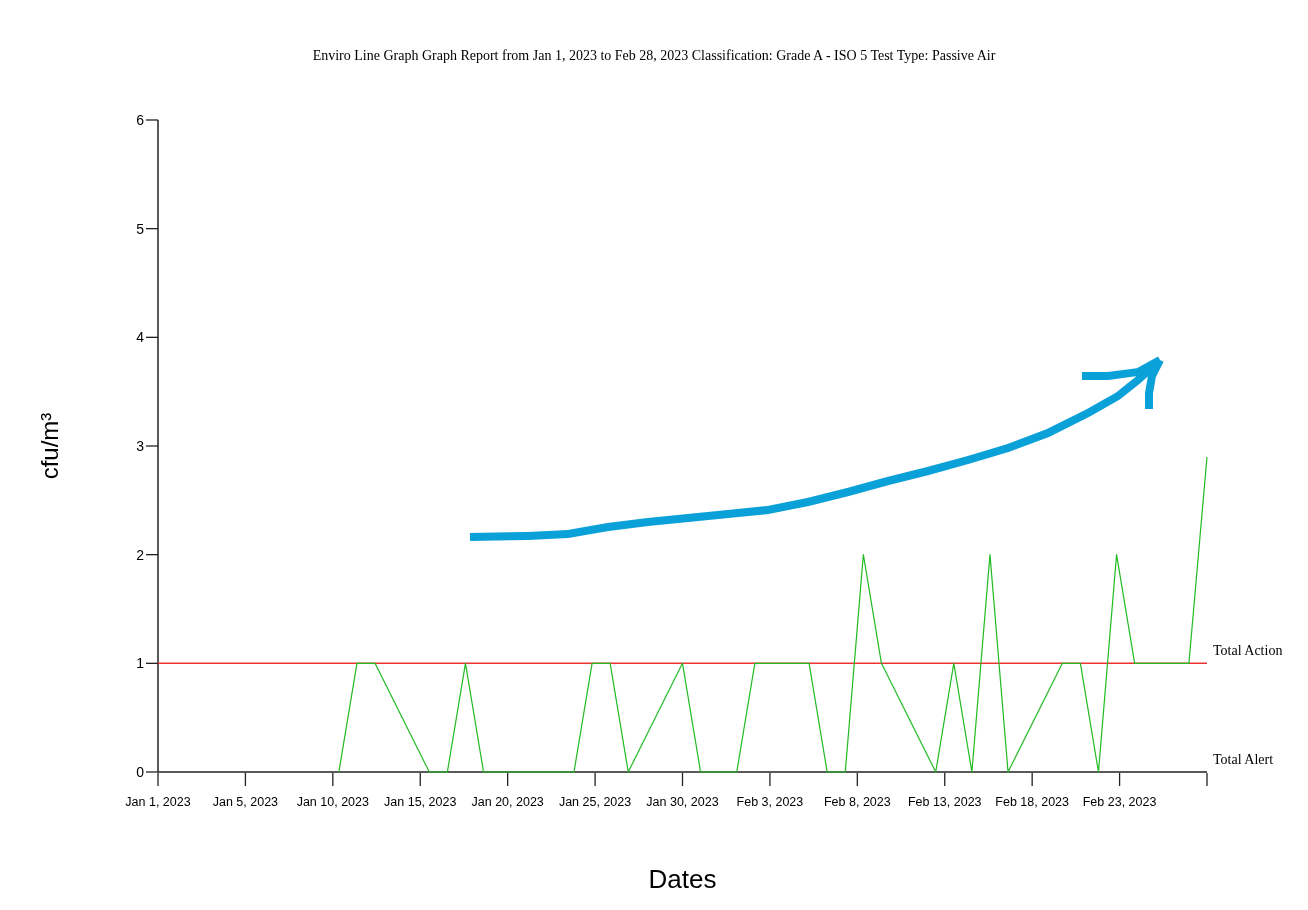  Describe the element at coordinates (140, 120) in the screenshot. I see `y-tick-label: 6` at that location.